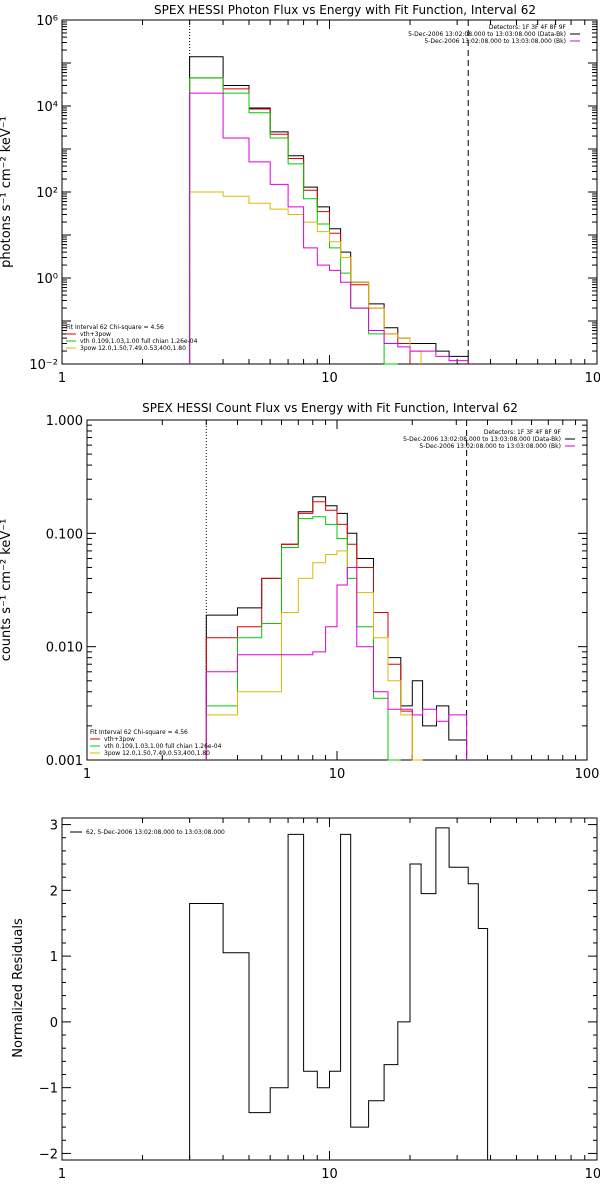  Describe the element at coordinates (64, 648) in the screenshot. I see `y-tick-label: 0.010` at that location.